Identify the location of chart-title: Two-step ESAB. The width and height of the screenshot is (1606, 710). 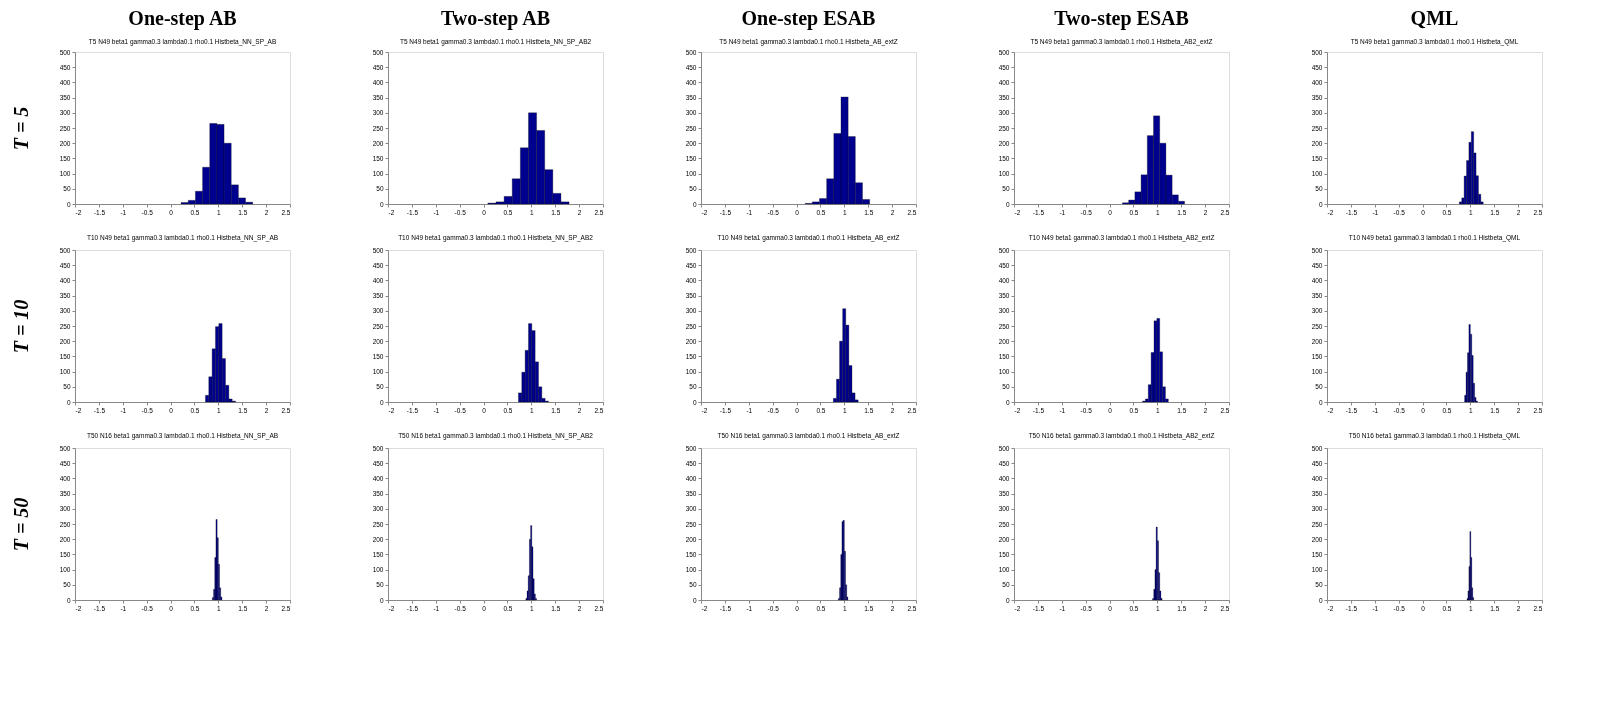
(1121, 18).